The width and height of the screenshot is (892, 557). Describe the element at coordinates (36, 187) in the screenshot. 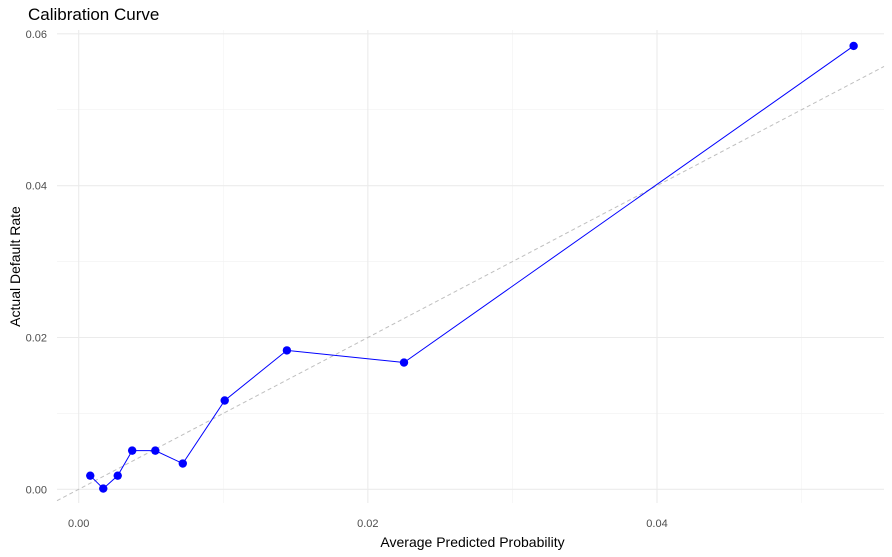

I see `y-tick-label: 0.04` at that location.